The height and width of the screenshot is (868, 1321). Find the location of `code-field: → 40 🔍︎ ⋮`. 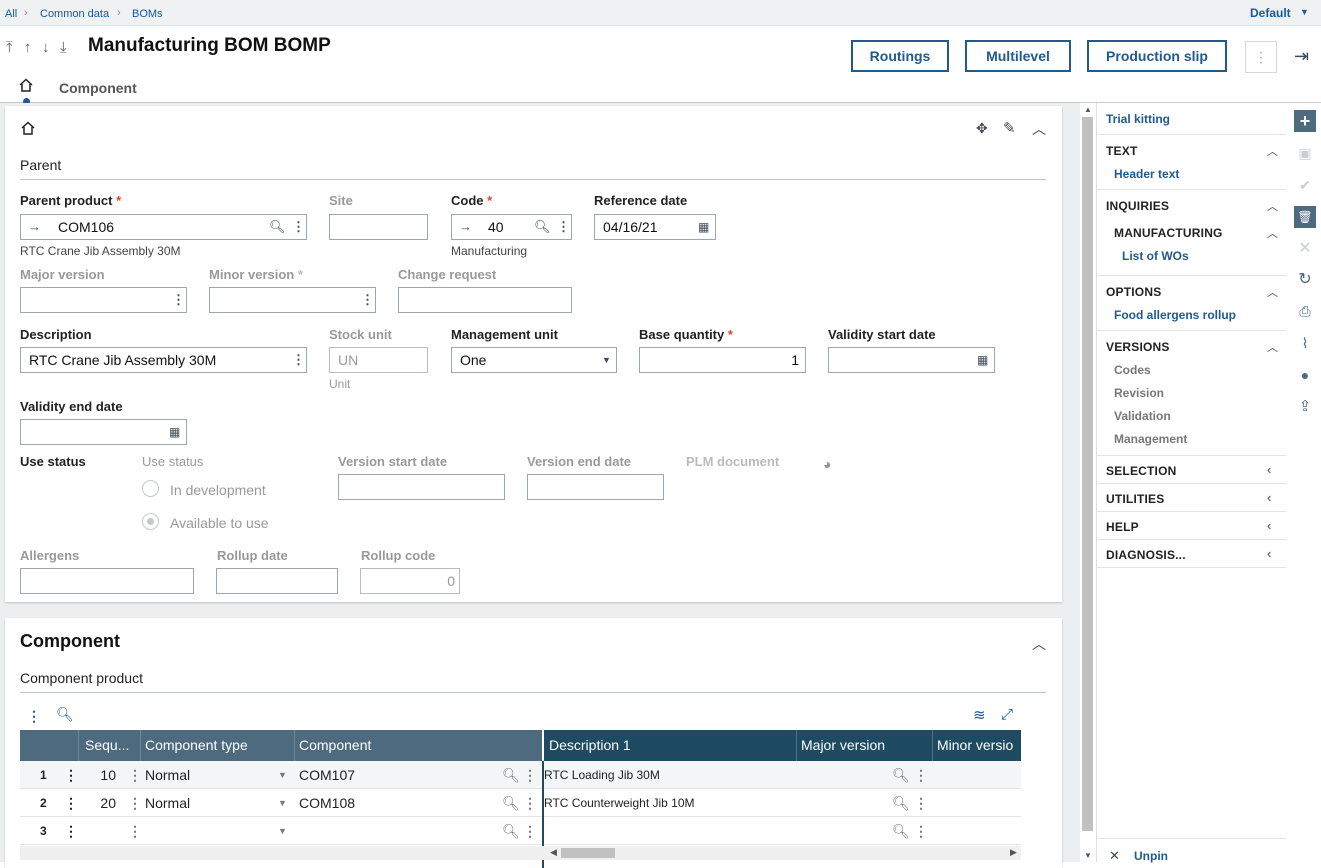

code-field: → 40 🔍︎ ⋮ is located at coordinates (511, 227).